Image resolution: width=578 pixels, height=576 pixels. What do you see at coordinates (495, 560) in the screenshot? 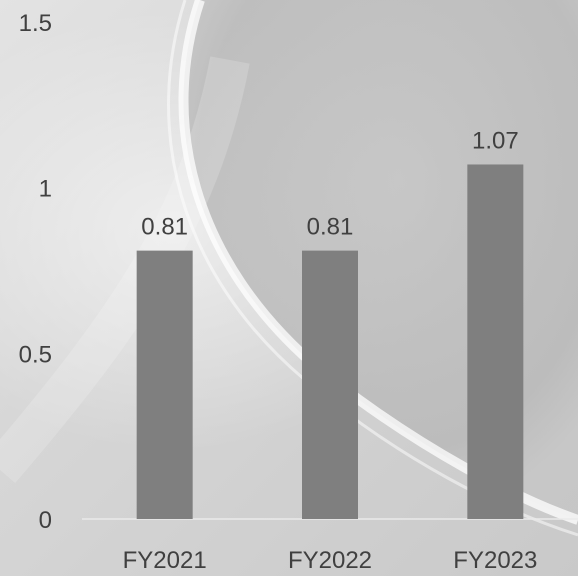
I see `x-tick-label: FY2023` at bounding box center [495, 560].